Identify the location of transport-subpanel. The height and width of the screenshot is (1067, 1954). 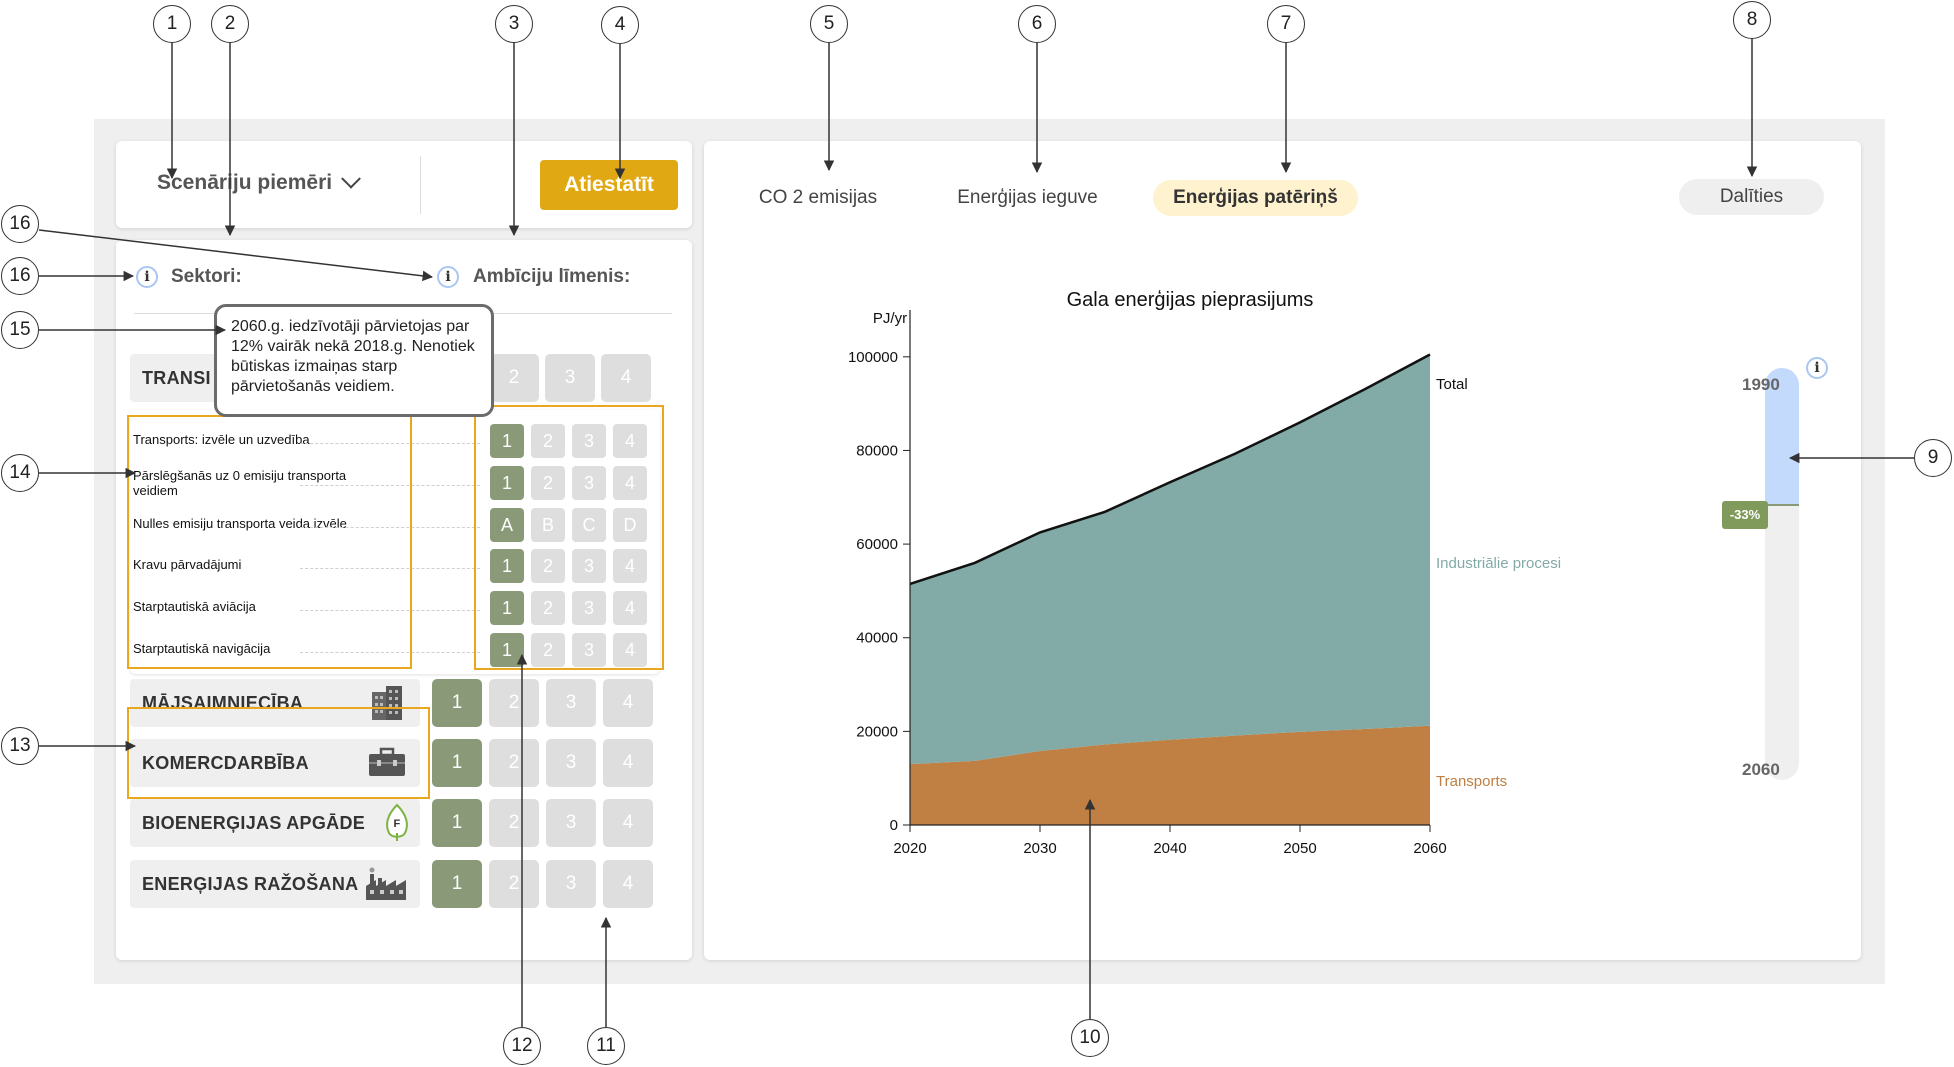
(395, 542).